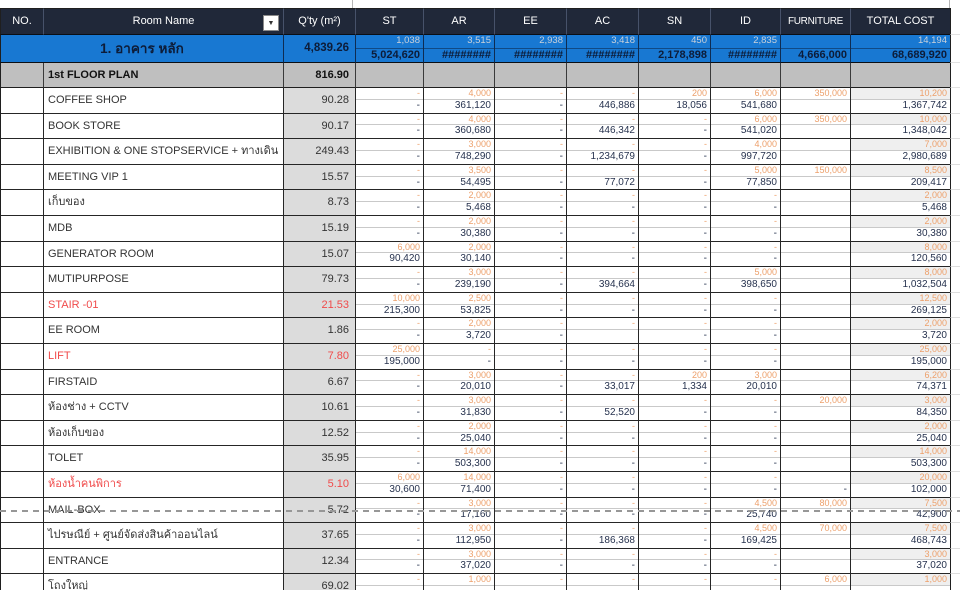 The image size is (960, 590). Describe the element at coordinates (900, 228) in the screenshot. I see `total-cost-cell: 2,000 30,380` at that location.